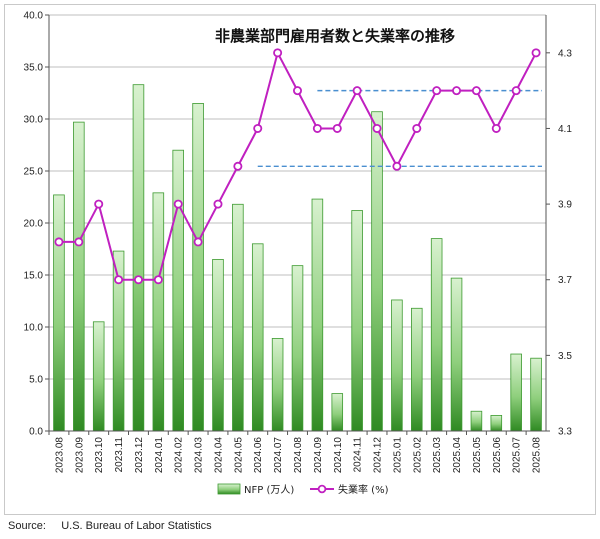 This screenshot has height=539, width=600. I want to click on x-tick-label: 2025.08, so click(537, 455).